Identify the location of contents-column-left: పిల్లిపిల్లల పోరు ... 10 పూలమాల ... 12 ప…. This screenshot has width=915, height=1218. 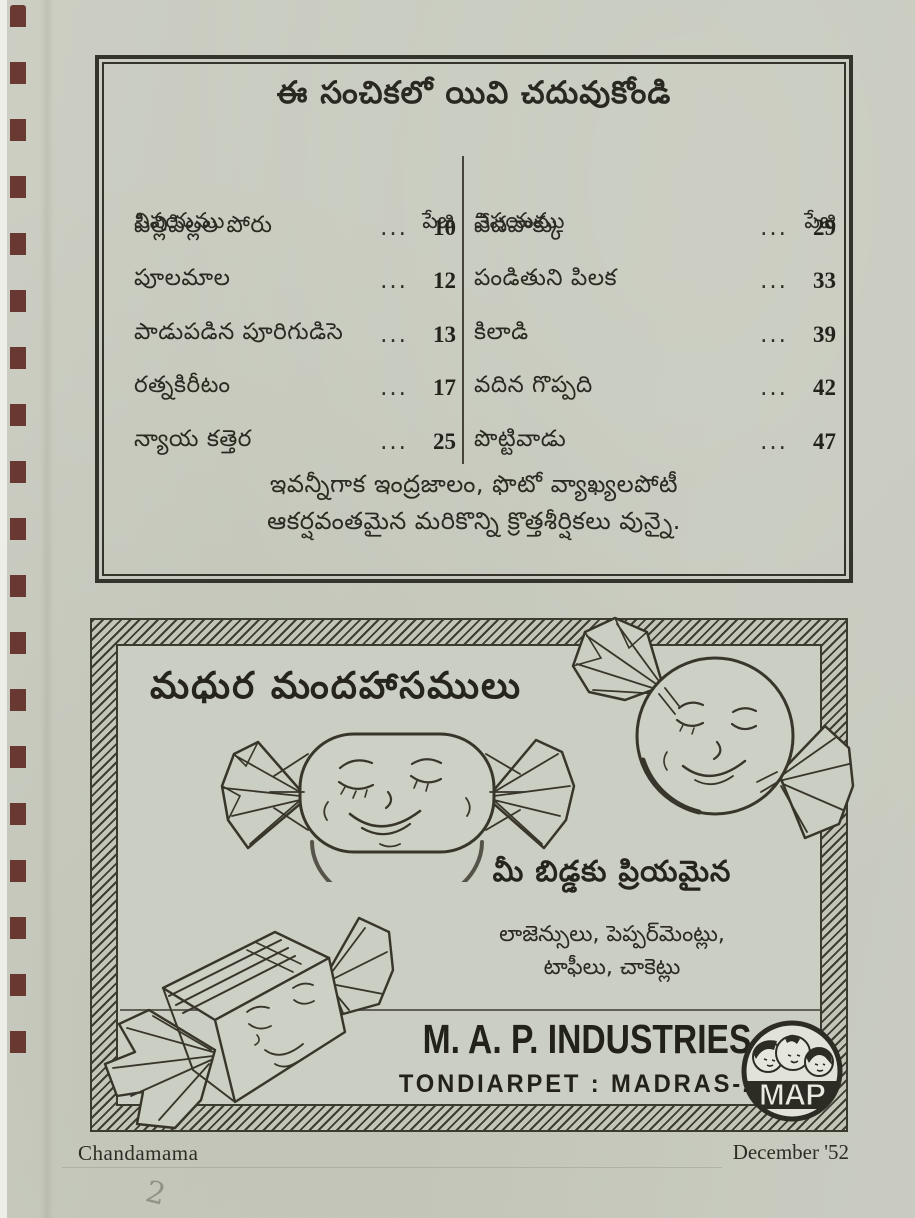
(295, 335).